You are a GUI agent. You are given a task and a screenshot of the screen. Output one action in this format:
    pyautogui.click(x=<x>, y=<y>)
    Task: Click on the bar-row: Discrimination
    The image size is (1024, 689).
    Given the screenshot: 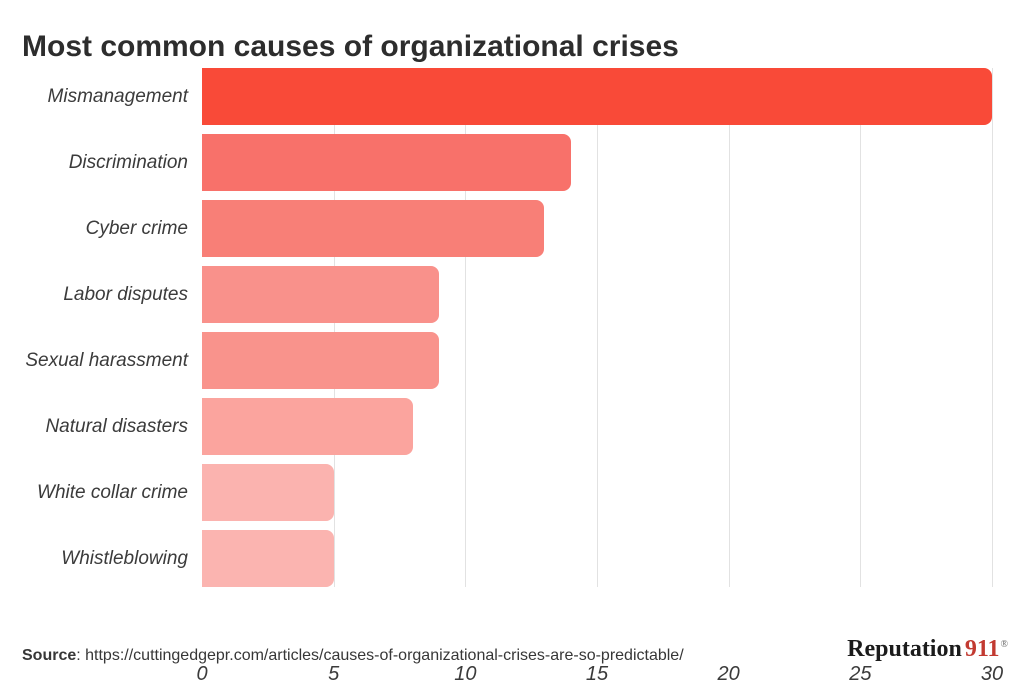 What is the action you would take?
    pyautogui.click(x=512, y=167)
    